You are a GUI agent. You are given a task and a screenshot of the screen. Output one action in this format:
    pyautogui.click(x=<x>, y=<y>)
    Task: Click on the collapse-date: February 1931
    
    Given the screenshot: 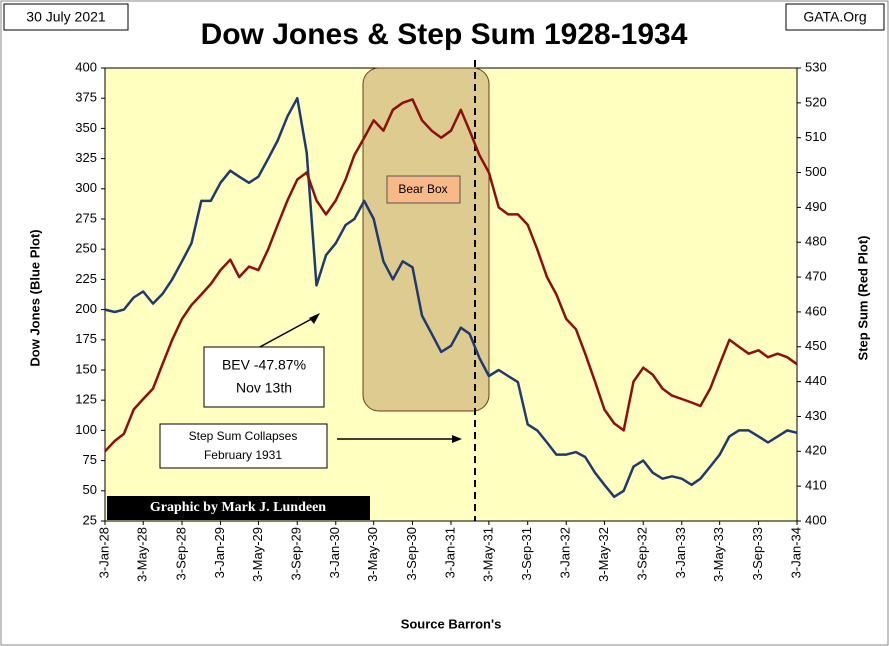 What is the action you would take?
    pyautogui.click(x=243, y=455)
    